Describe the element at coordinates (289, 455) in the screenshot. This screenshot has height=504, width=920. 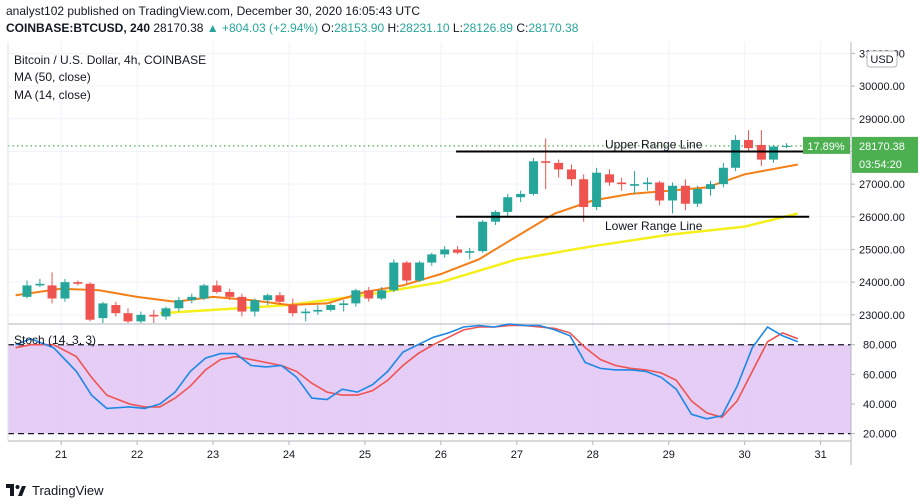
I see `time-tick-label: 24` at that location.